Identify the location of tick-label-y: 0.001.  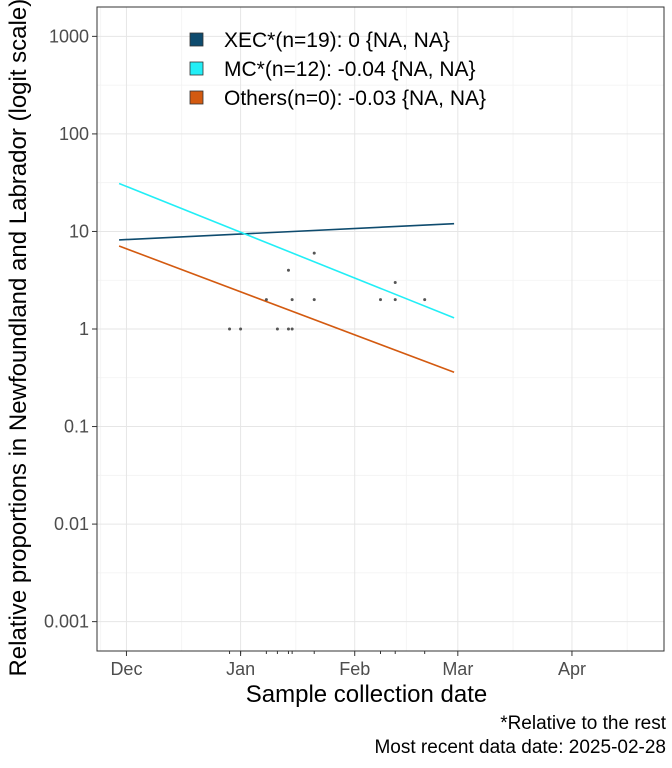
(66, 622).